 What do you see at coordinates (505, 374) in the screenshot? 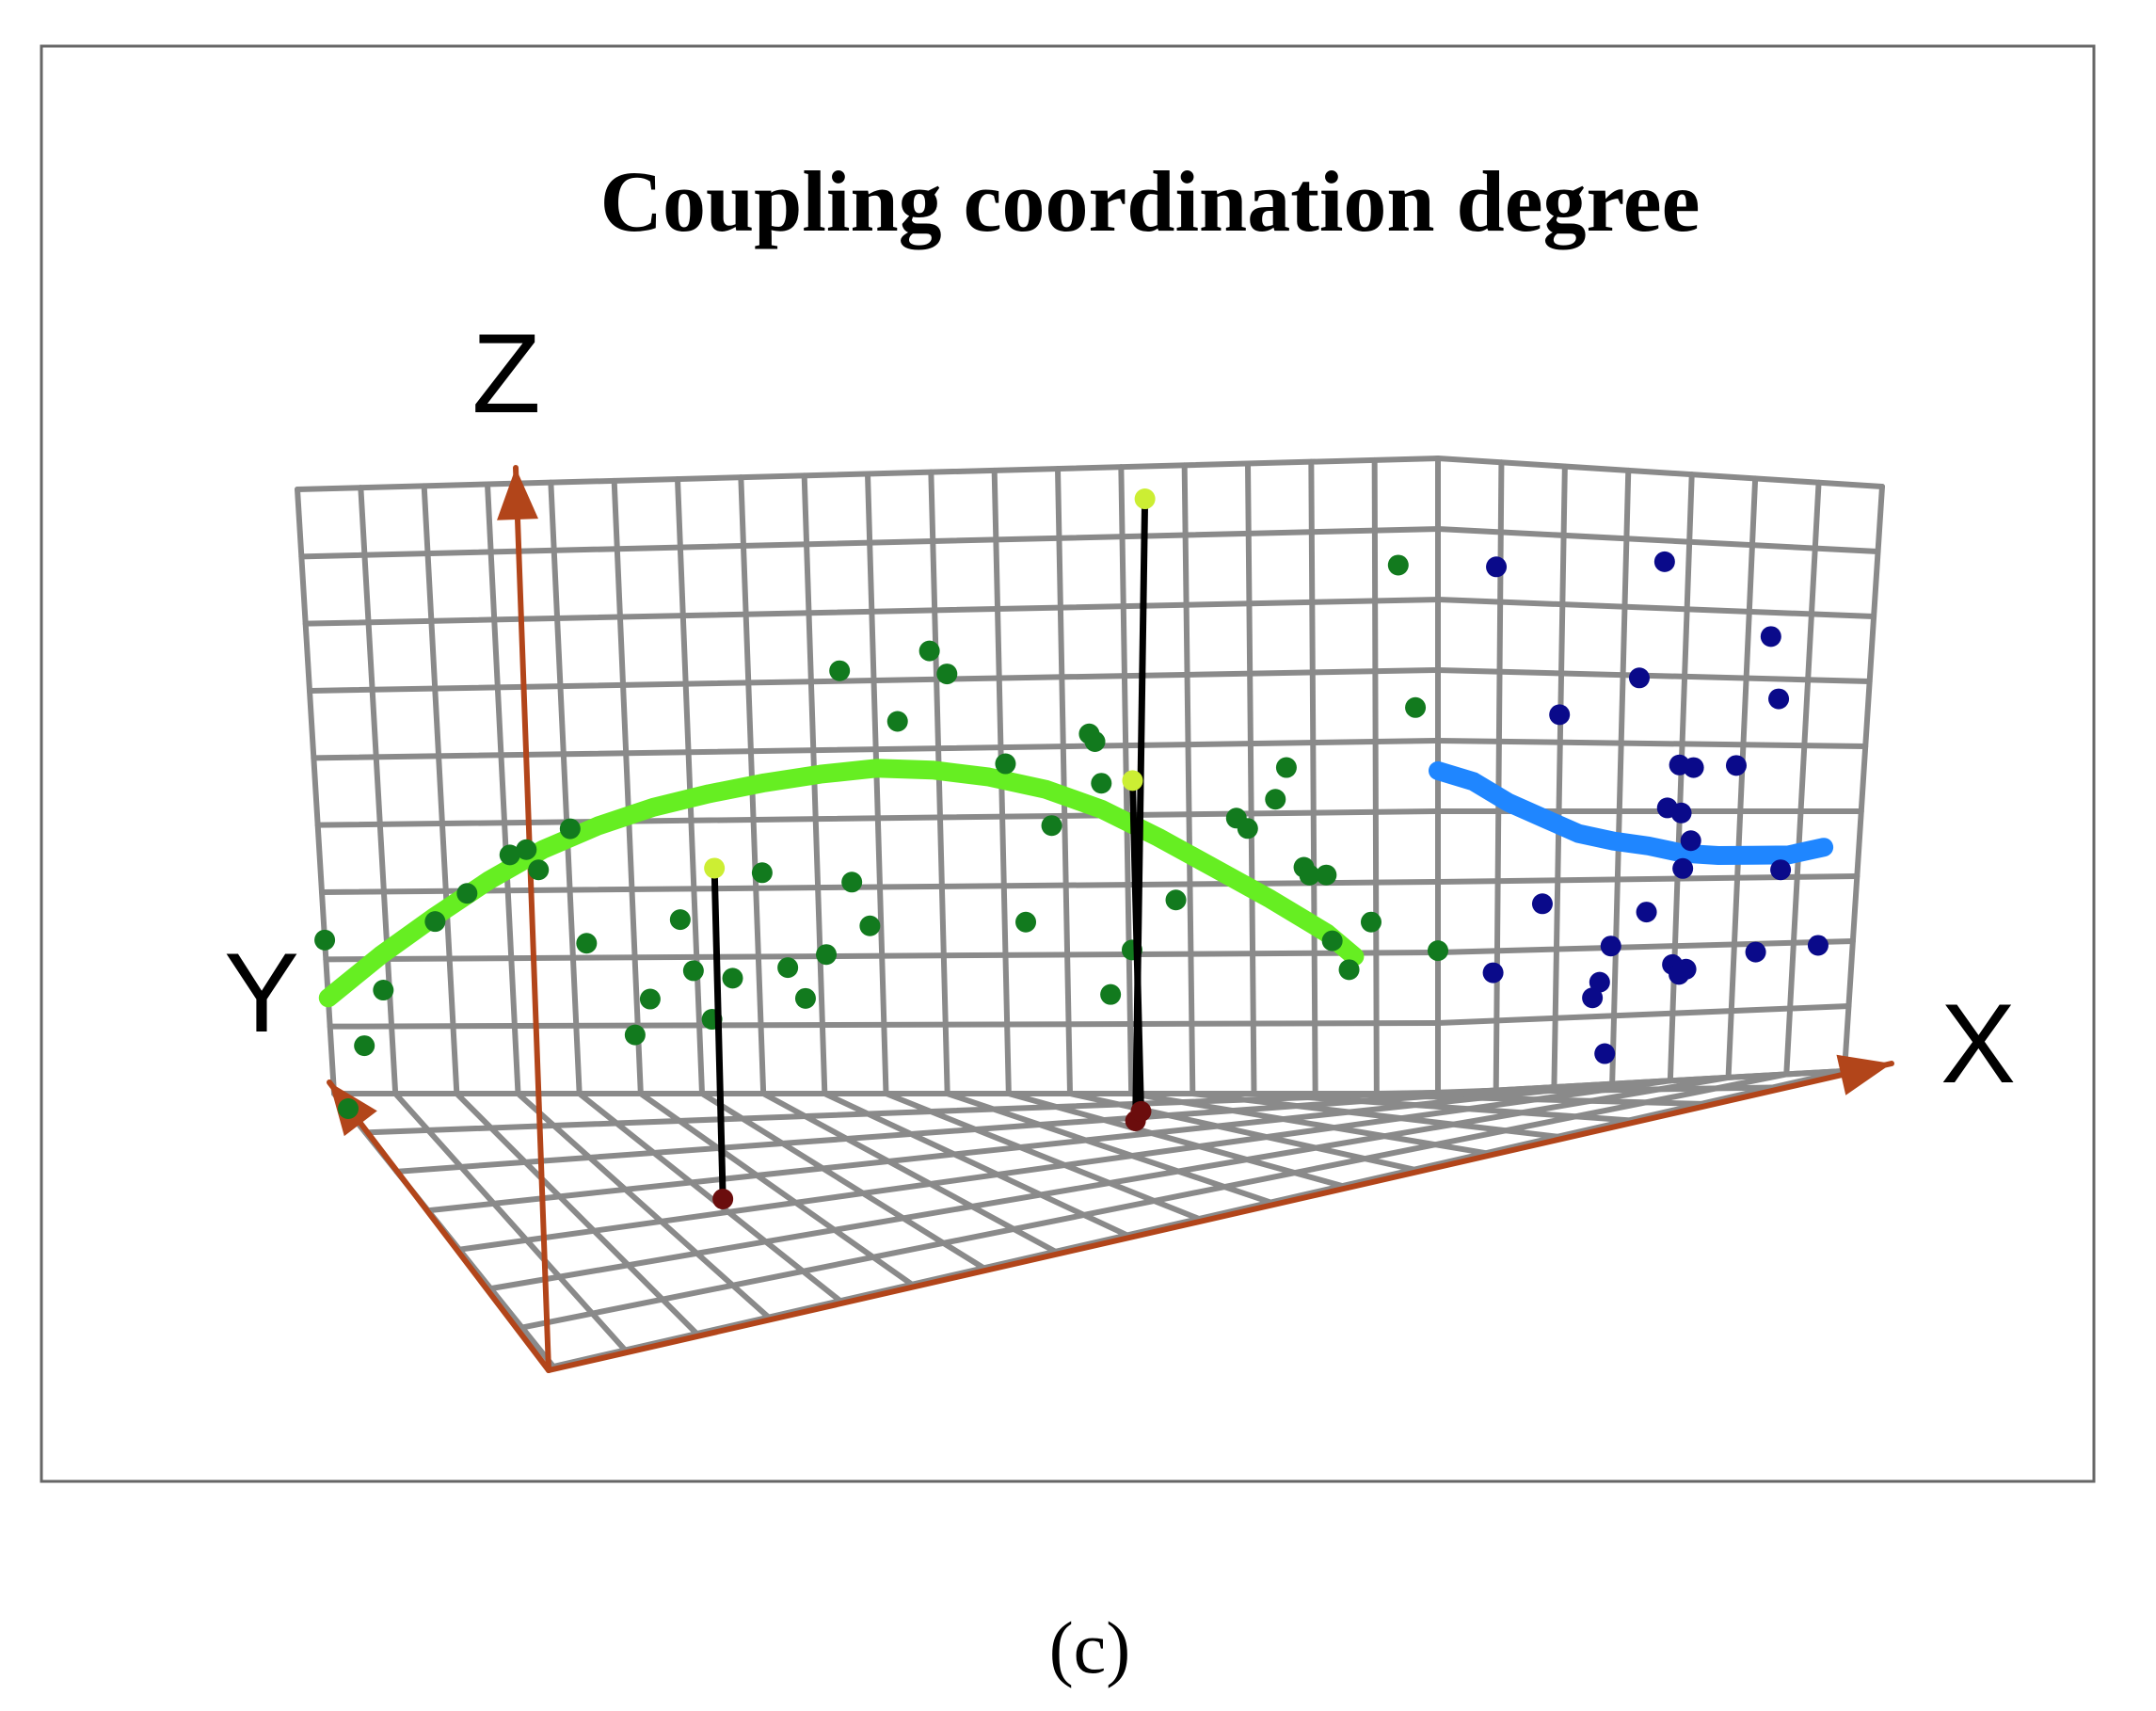
I see `z-axis-label: Z` at bounding box center [505, 374].